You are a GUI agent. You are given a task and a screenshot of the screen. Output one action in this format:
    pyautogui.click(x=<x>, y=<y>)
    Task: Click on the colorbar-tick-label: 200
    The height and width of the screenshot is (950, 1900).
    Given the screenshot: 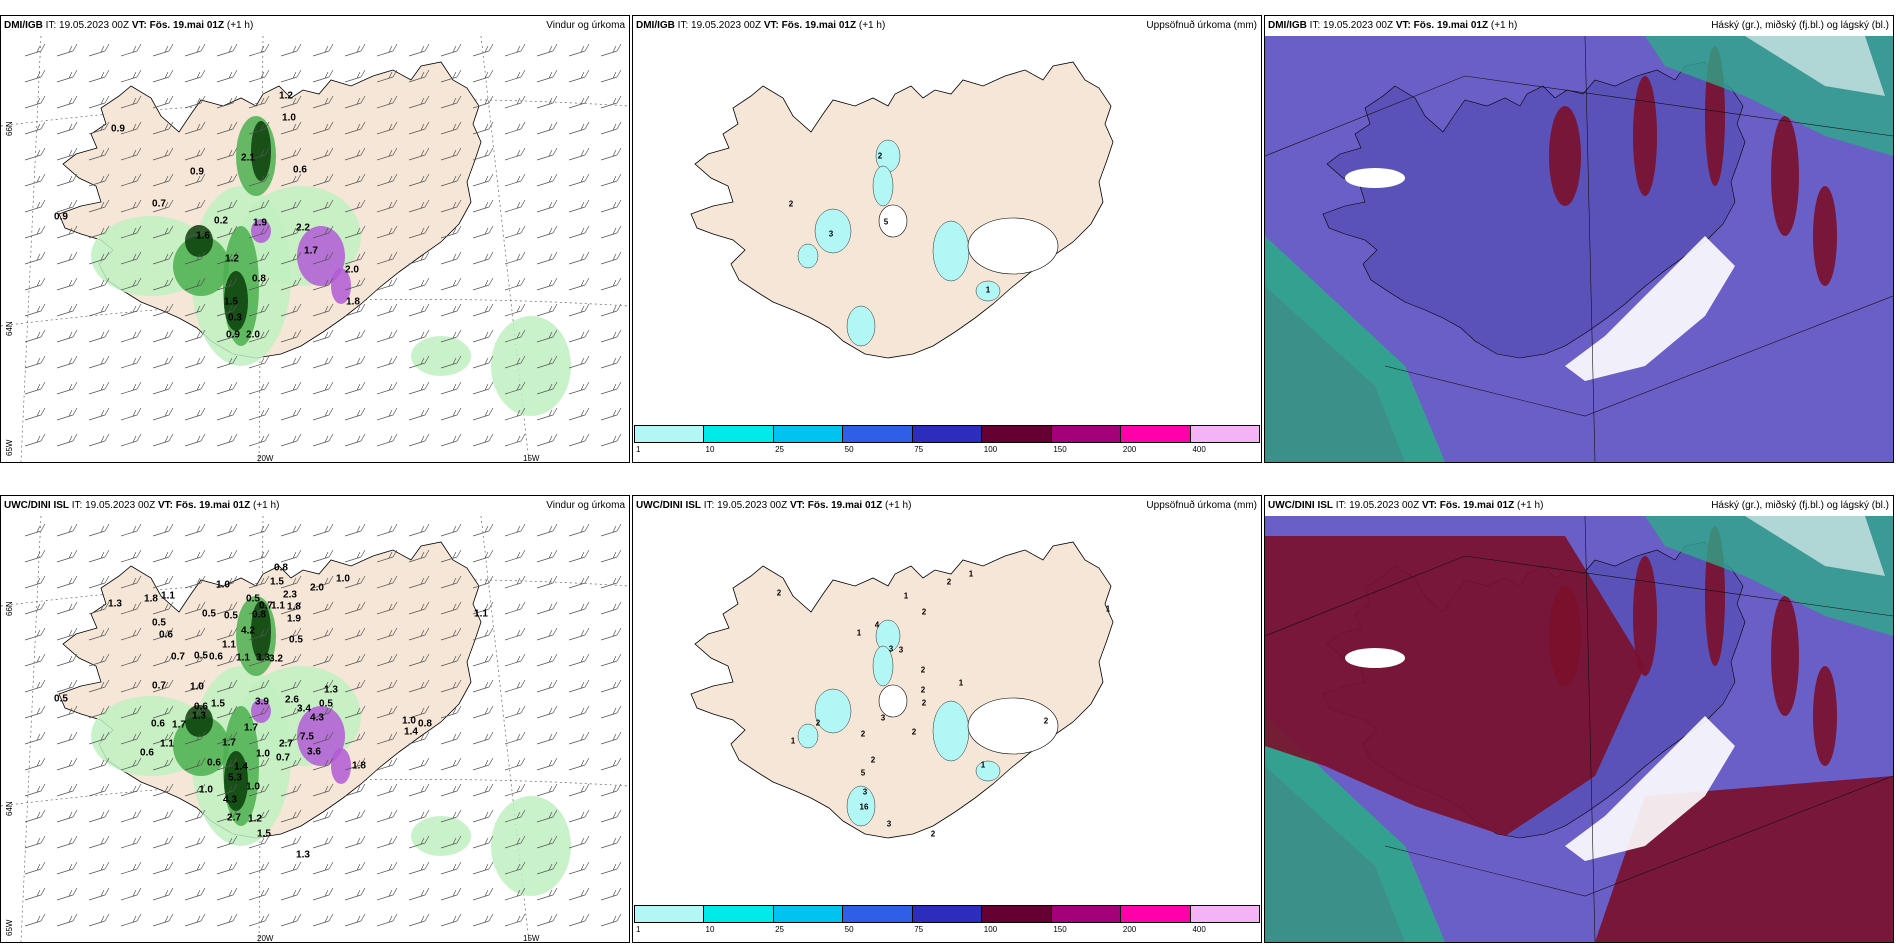 What is the action you would take?
    pyautogui.click(x=1129, y=449)
    